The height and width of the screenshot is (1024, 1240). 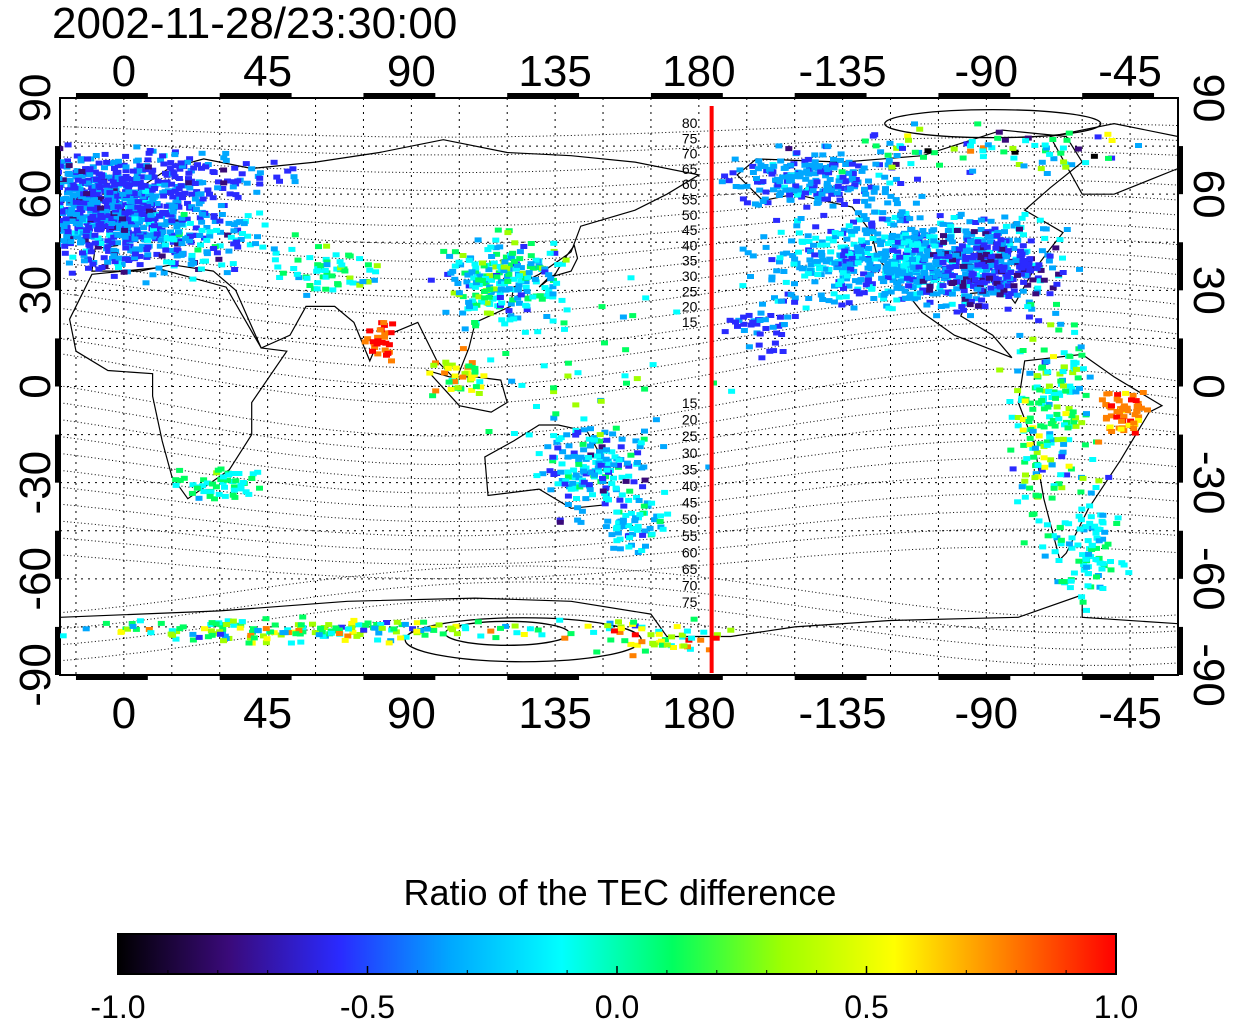 I want to click on lat-tick-label-left: 60, so click(x=35, y=194).